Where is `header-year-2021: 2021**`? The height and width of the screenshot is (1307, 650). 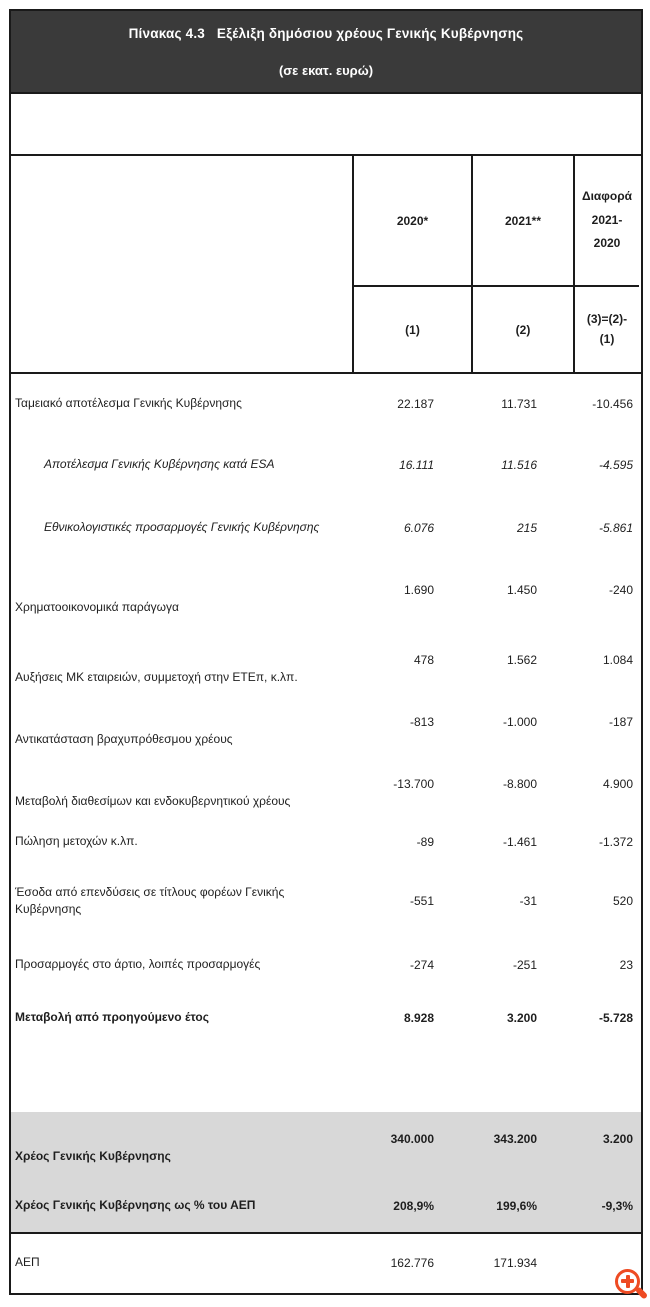
header-year-2021: 2021** is located at coordinates (522, 221).